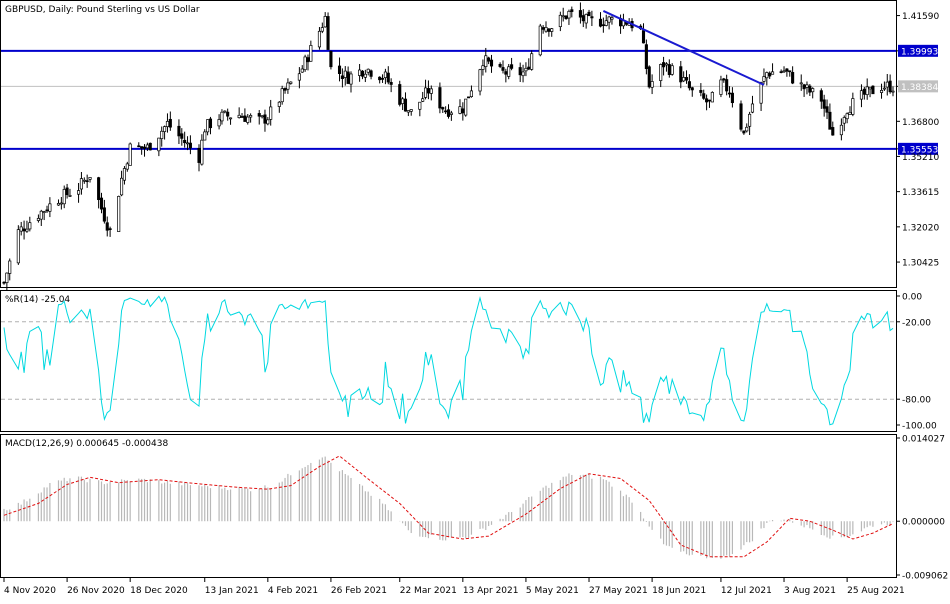 The height and width of the screenshot is (604, 950). I want to click on x-tick-label: 4 Nov 2020, so click(30, 591).